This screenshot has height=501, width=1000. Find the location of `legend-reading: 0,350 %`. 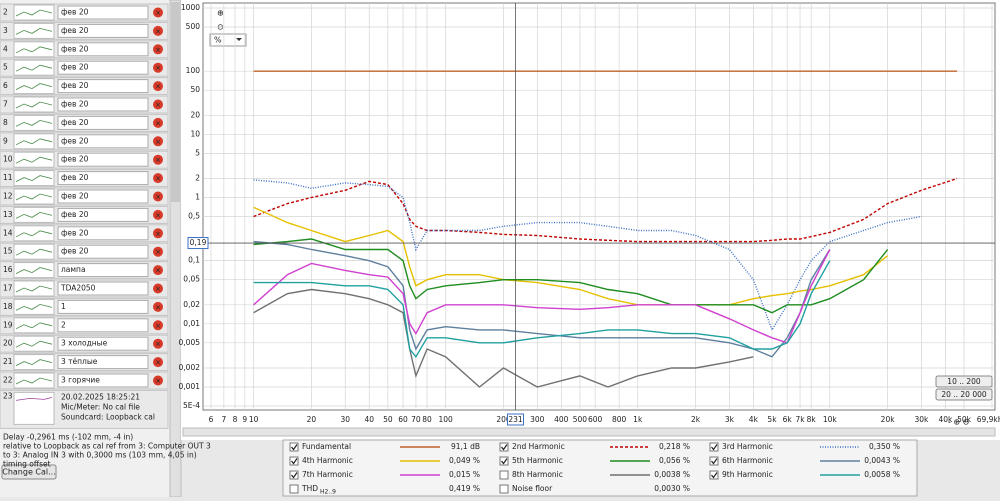

legend-reading: 0,350 % is located at coordinates (884, 446).